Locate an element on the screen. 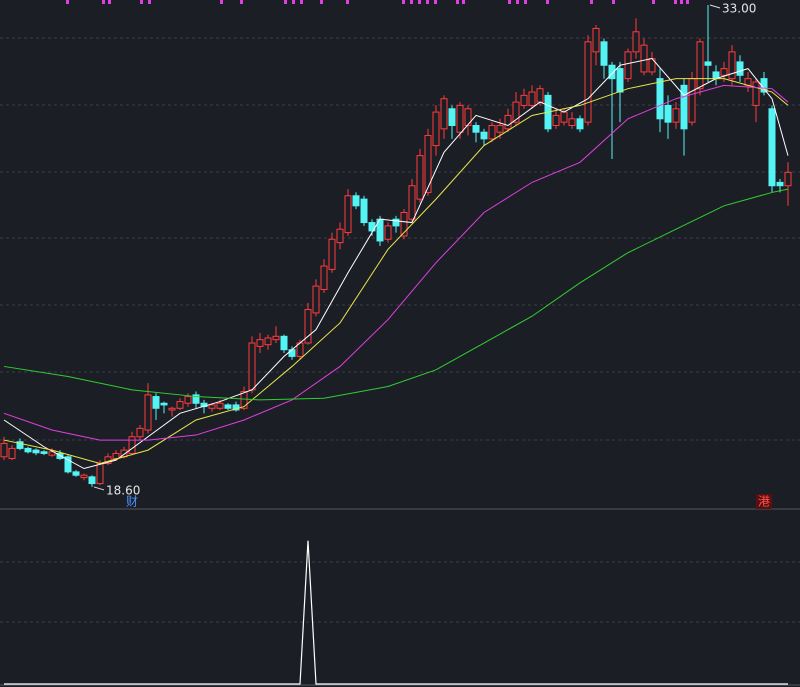 Image resolution: width=800 pixels, height=687 pixels. price-annotation: 33.00 is located at coordinates (739, 9).